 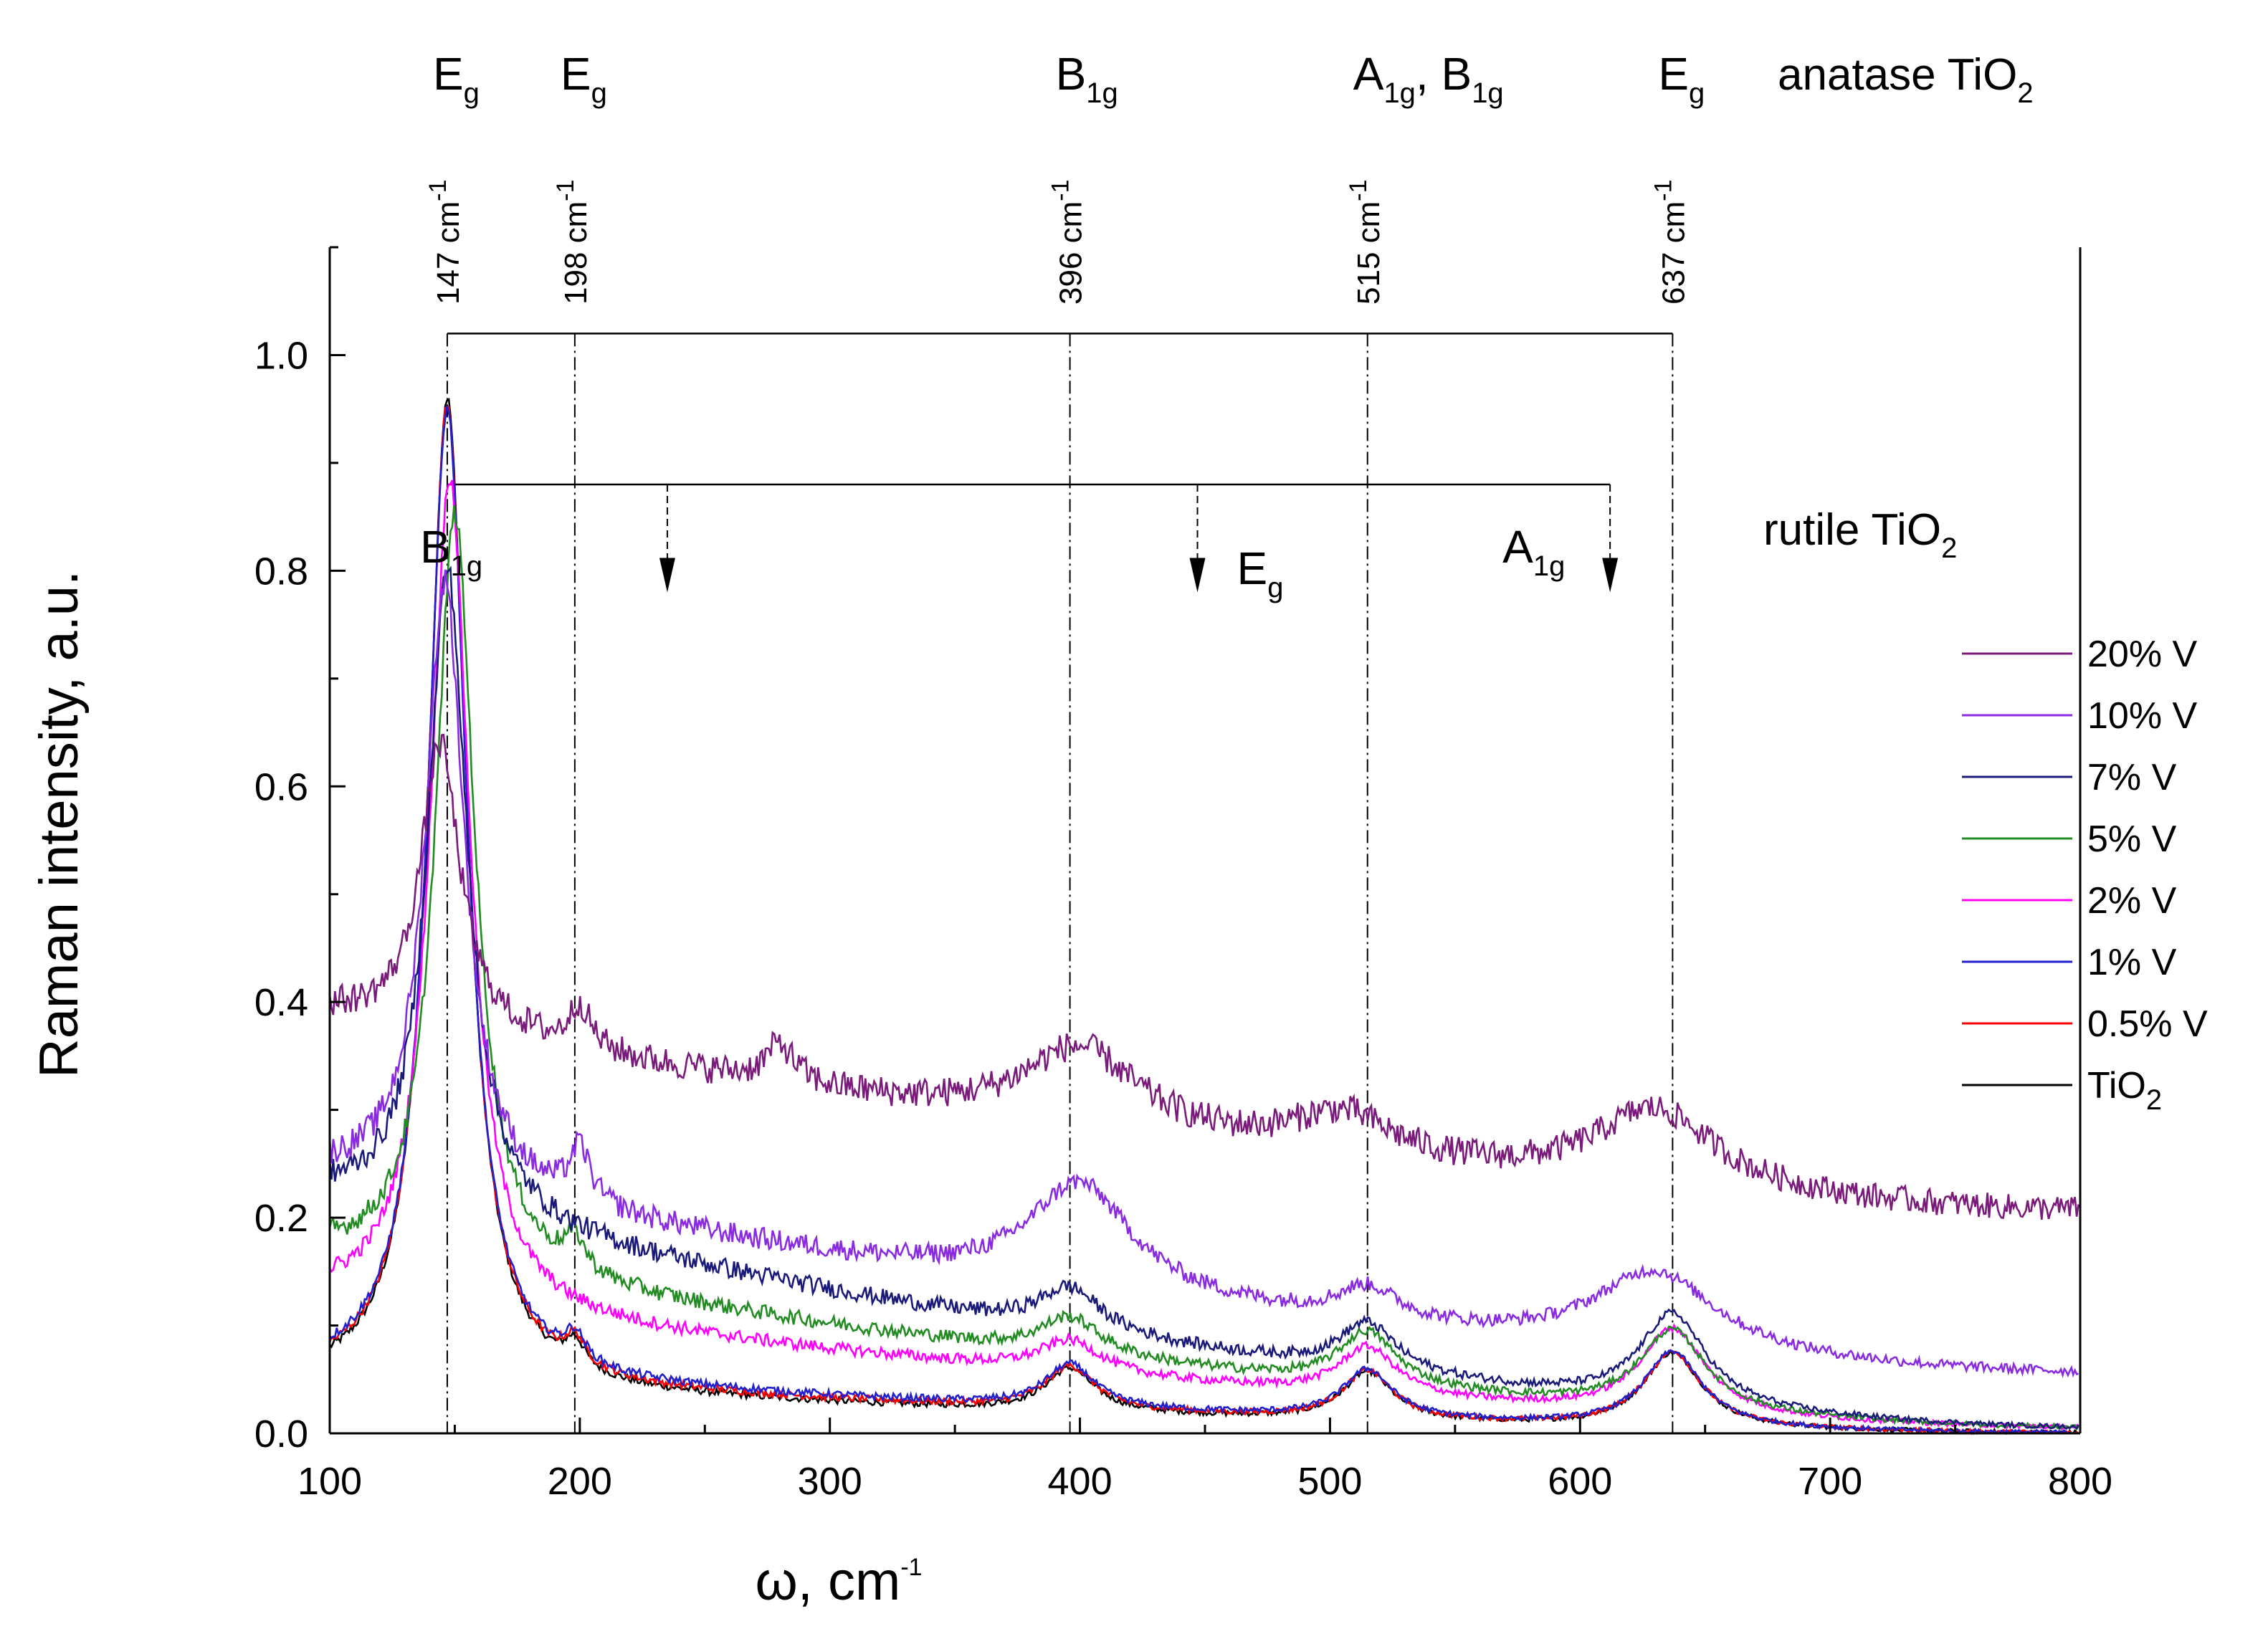 I want to click on rutile-phase-label: rutile TiO2, so click(x=1860, y=534).